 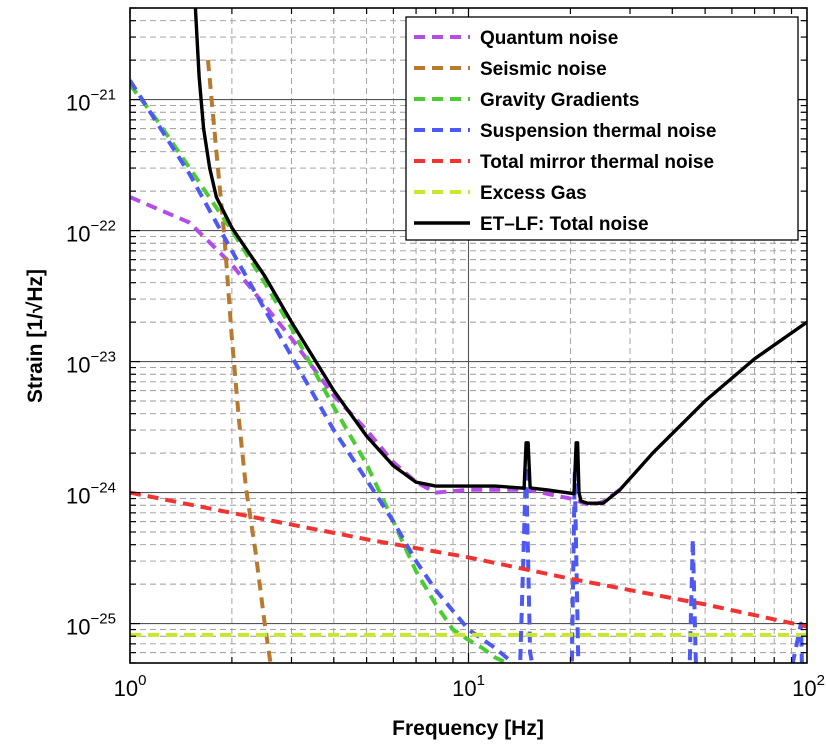 I want to click on x-tick-label: 10¹, so click(x=468, y=686).